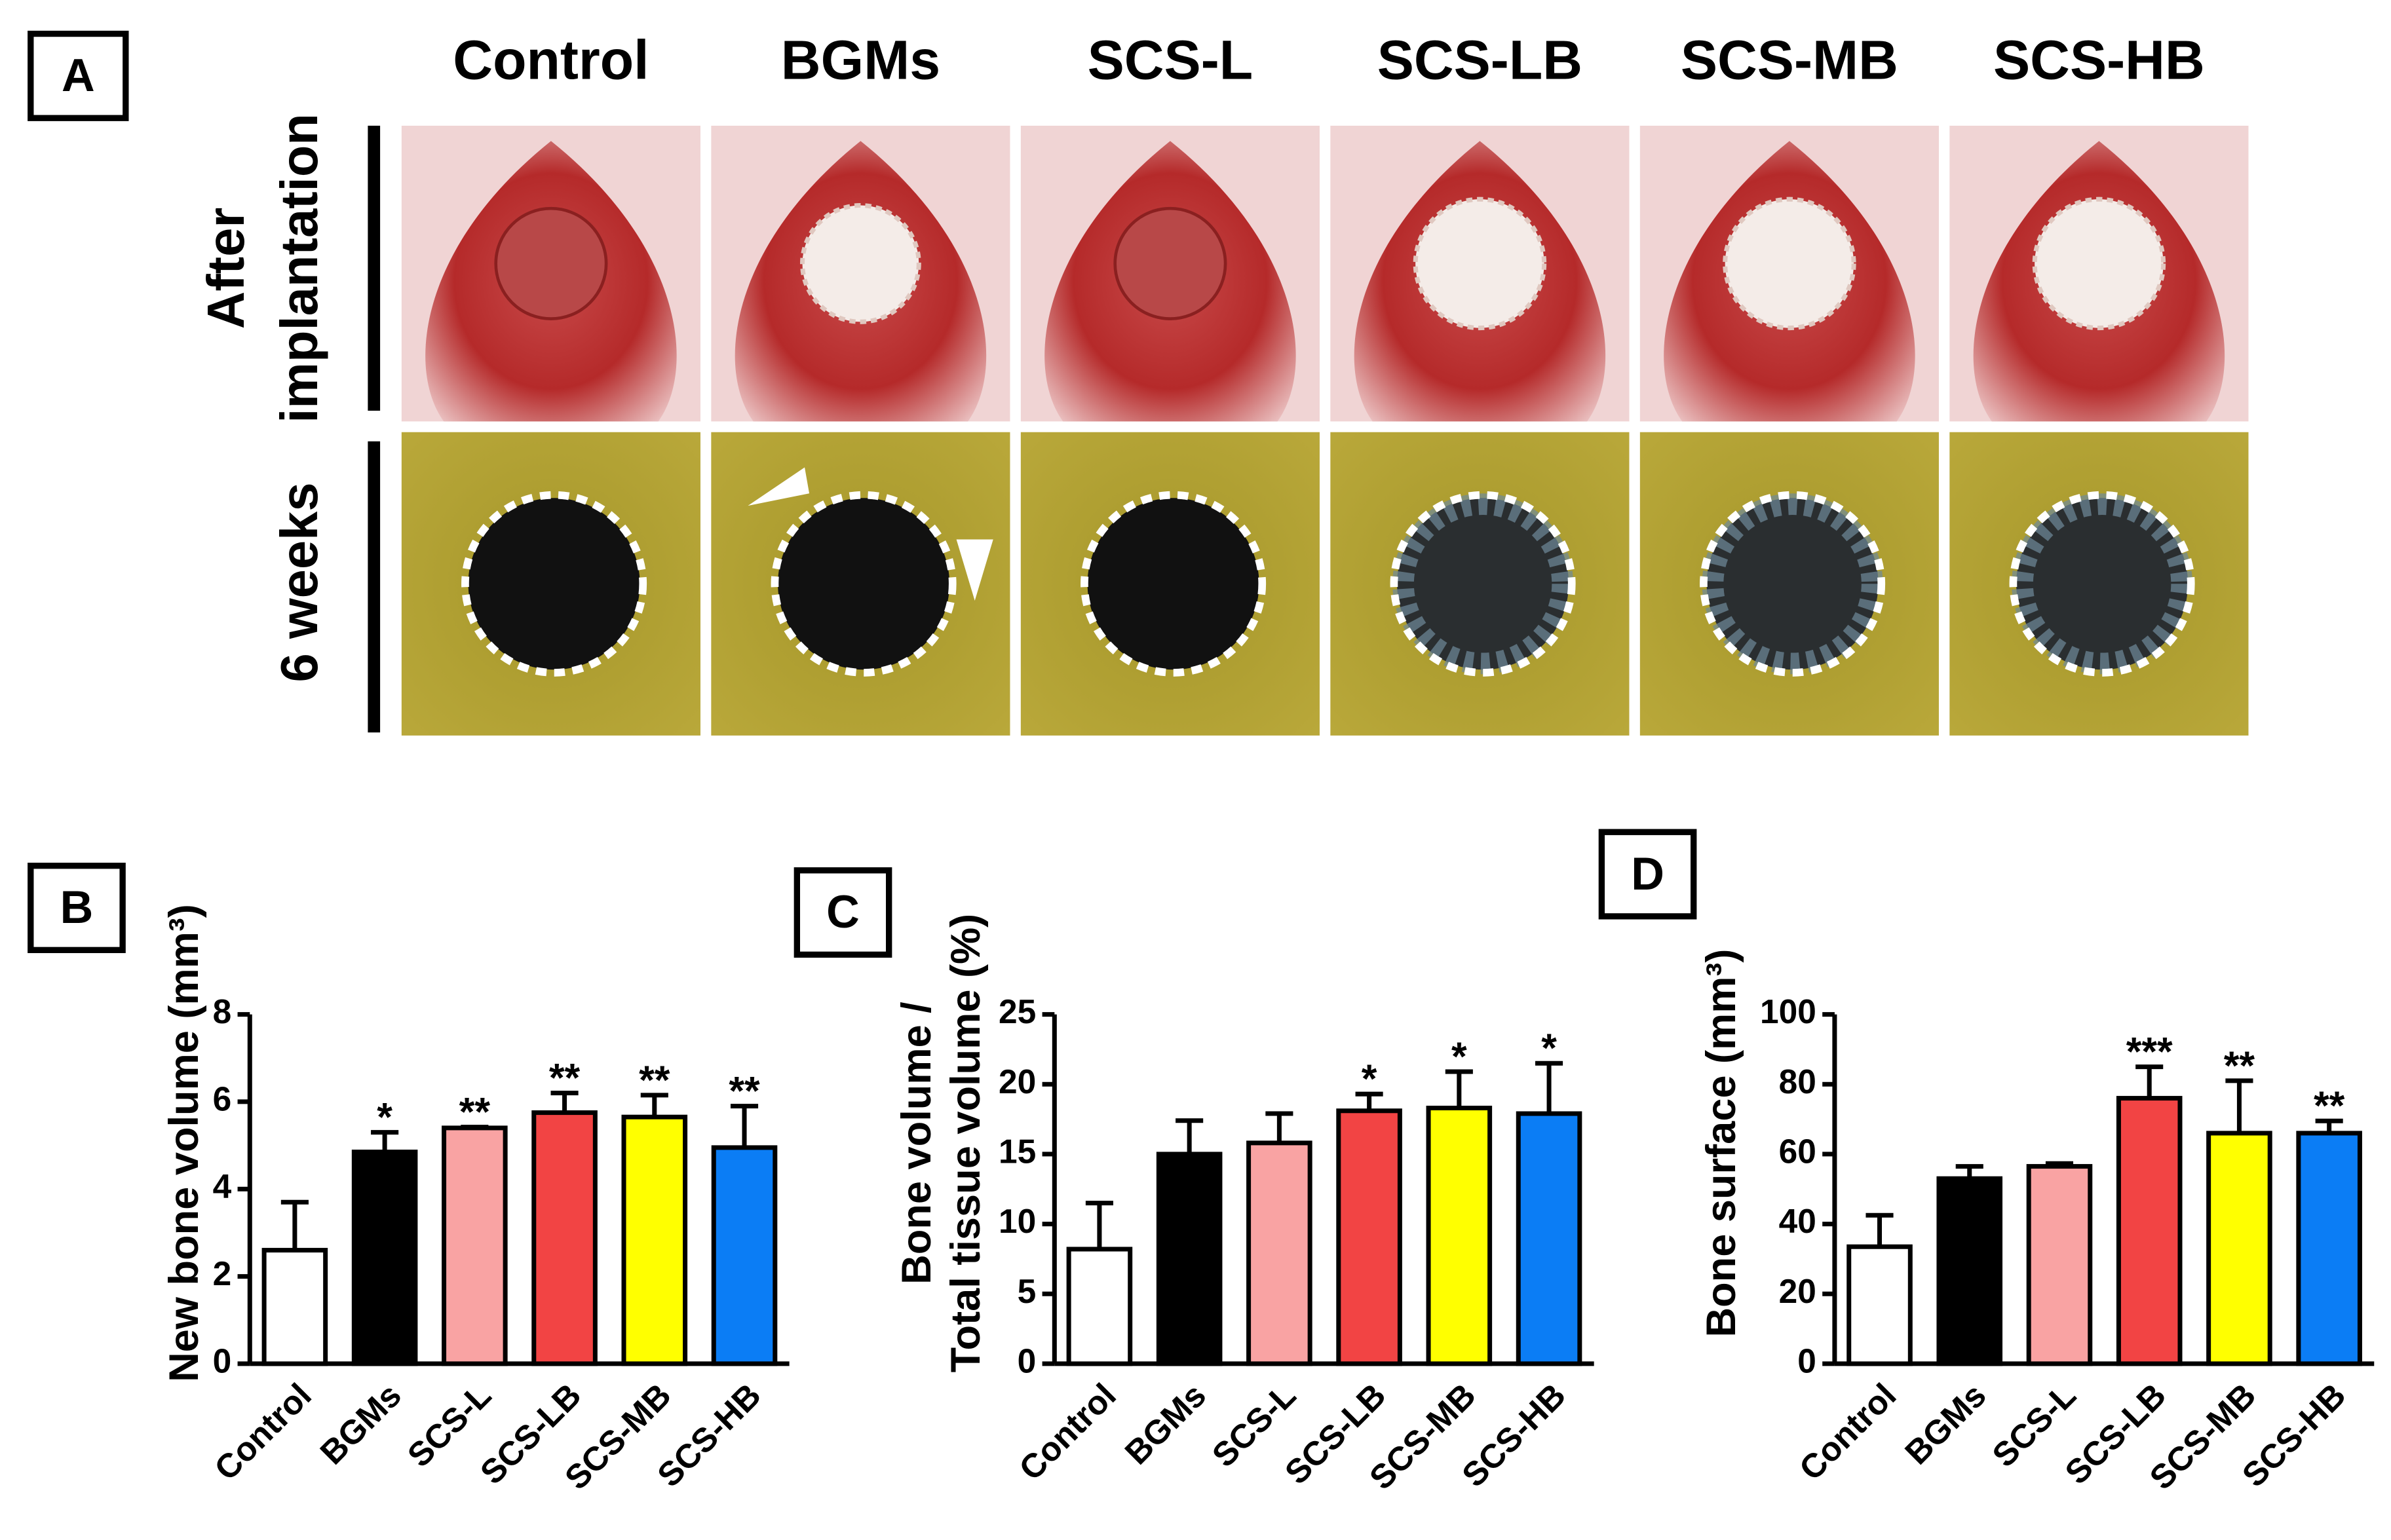  Describe the element at coordinates (222, 1273) in the screenshot. I see `y-tick-label: 2` at that location.